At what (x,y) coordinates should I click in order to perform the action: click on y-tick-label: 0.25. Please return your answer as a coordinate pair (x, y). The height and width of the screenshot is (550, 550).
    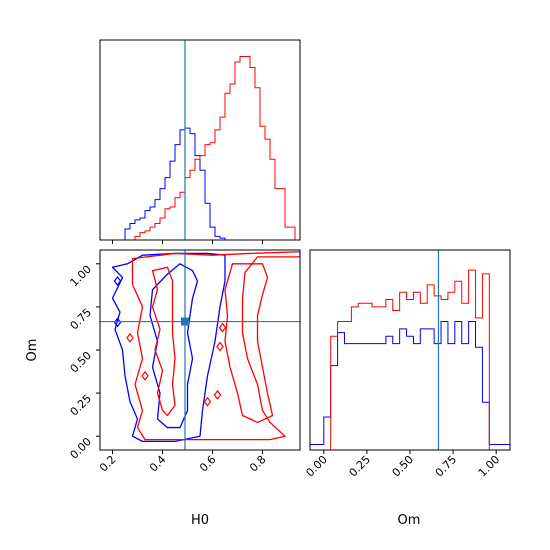
    Looking at the image, I should click on (81, 405).